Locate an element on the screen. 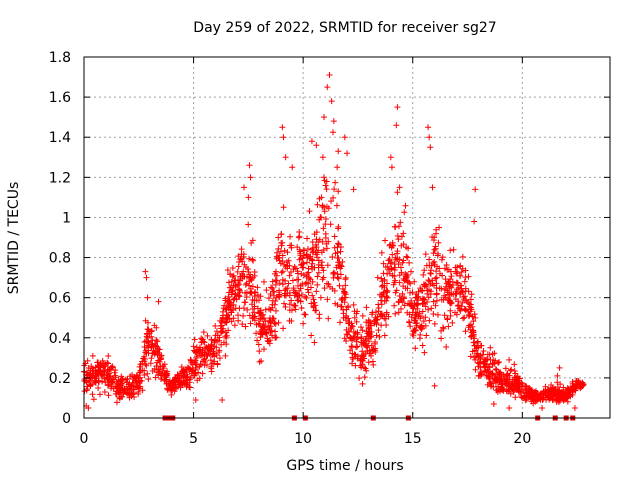 Image resolution: width=640 pixels, height=480 pixels. x-axis-title: GPS time / hours is located at coordinates (344, 466).